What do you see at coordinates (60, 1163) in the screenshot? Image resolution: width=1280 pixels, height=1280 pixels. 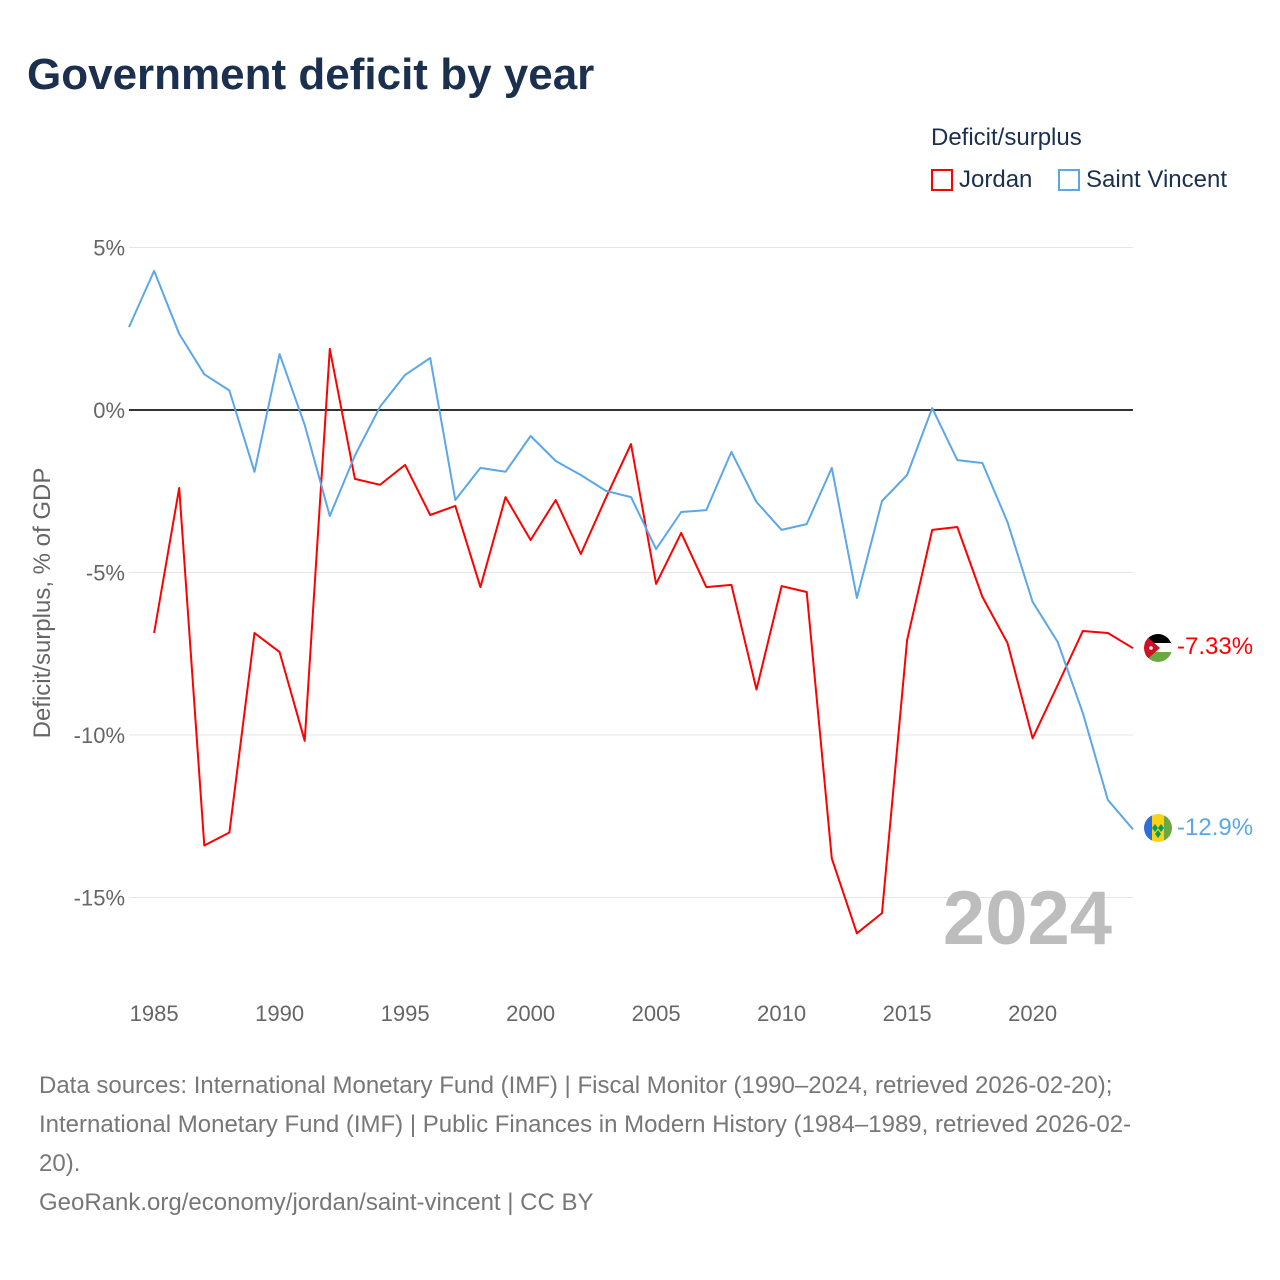 I see `footer-sources-3: 20).` at bounding box center [60, 1163].